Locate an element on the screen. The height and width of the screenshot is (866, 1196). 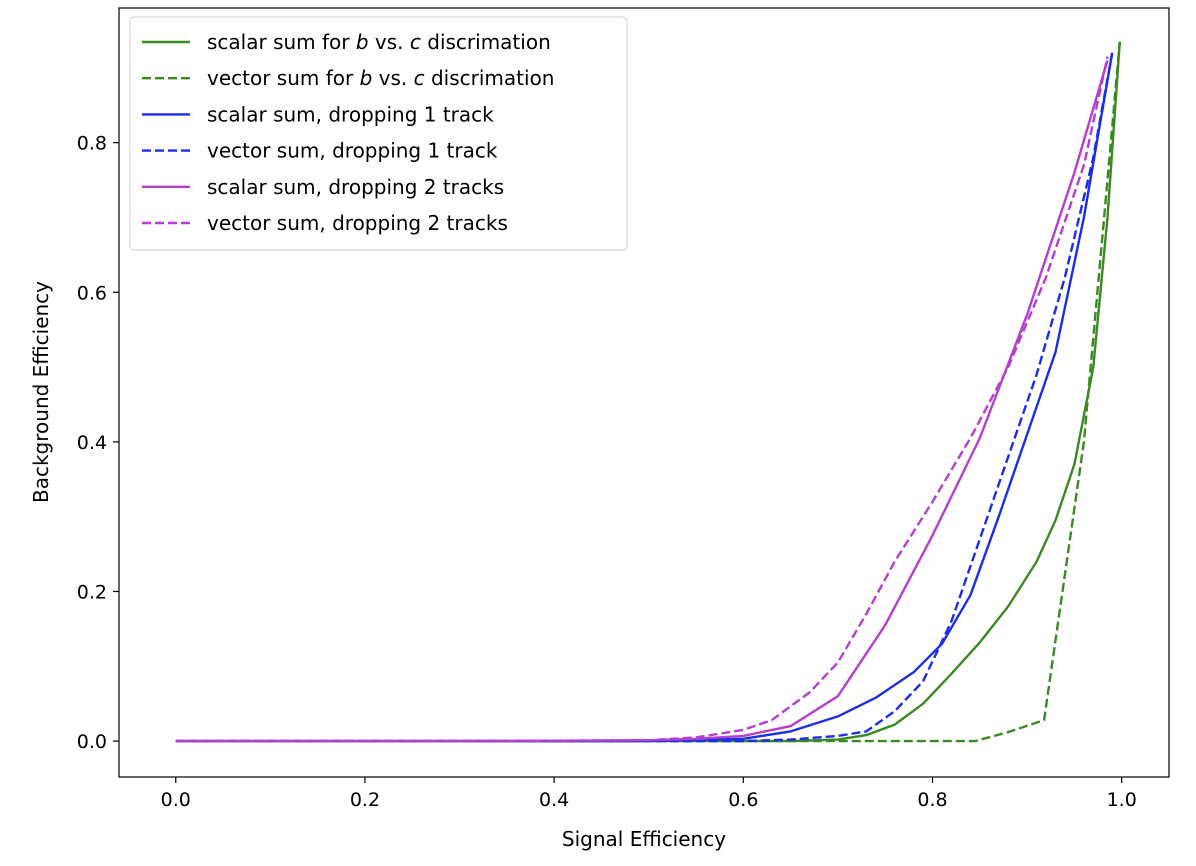
legend-label-2: vector sum for b vs. c discrimation is located at coordinates (380, 78).